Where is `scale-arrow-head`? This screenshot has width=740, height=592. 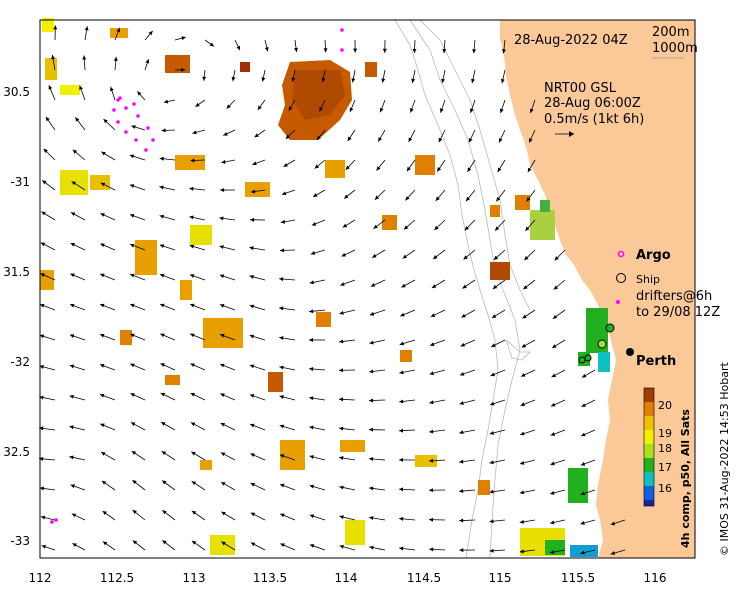
scale-arrow-head is located at coordinates (571, 134).